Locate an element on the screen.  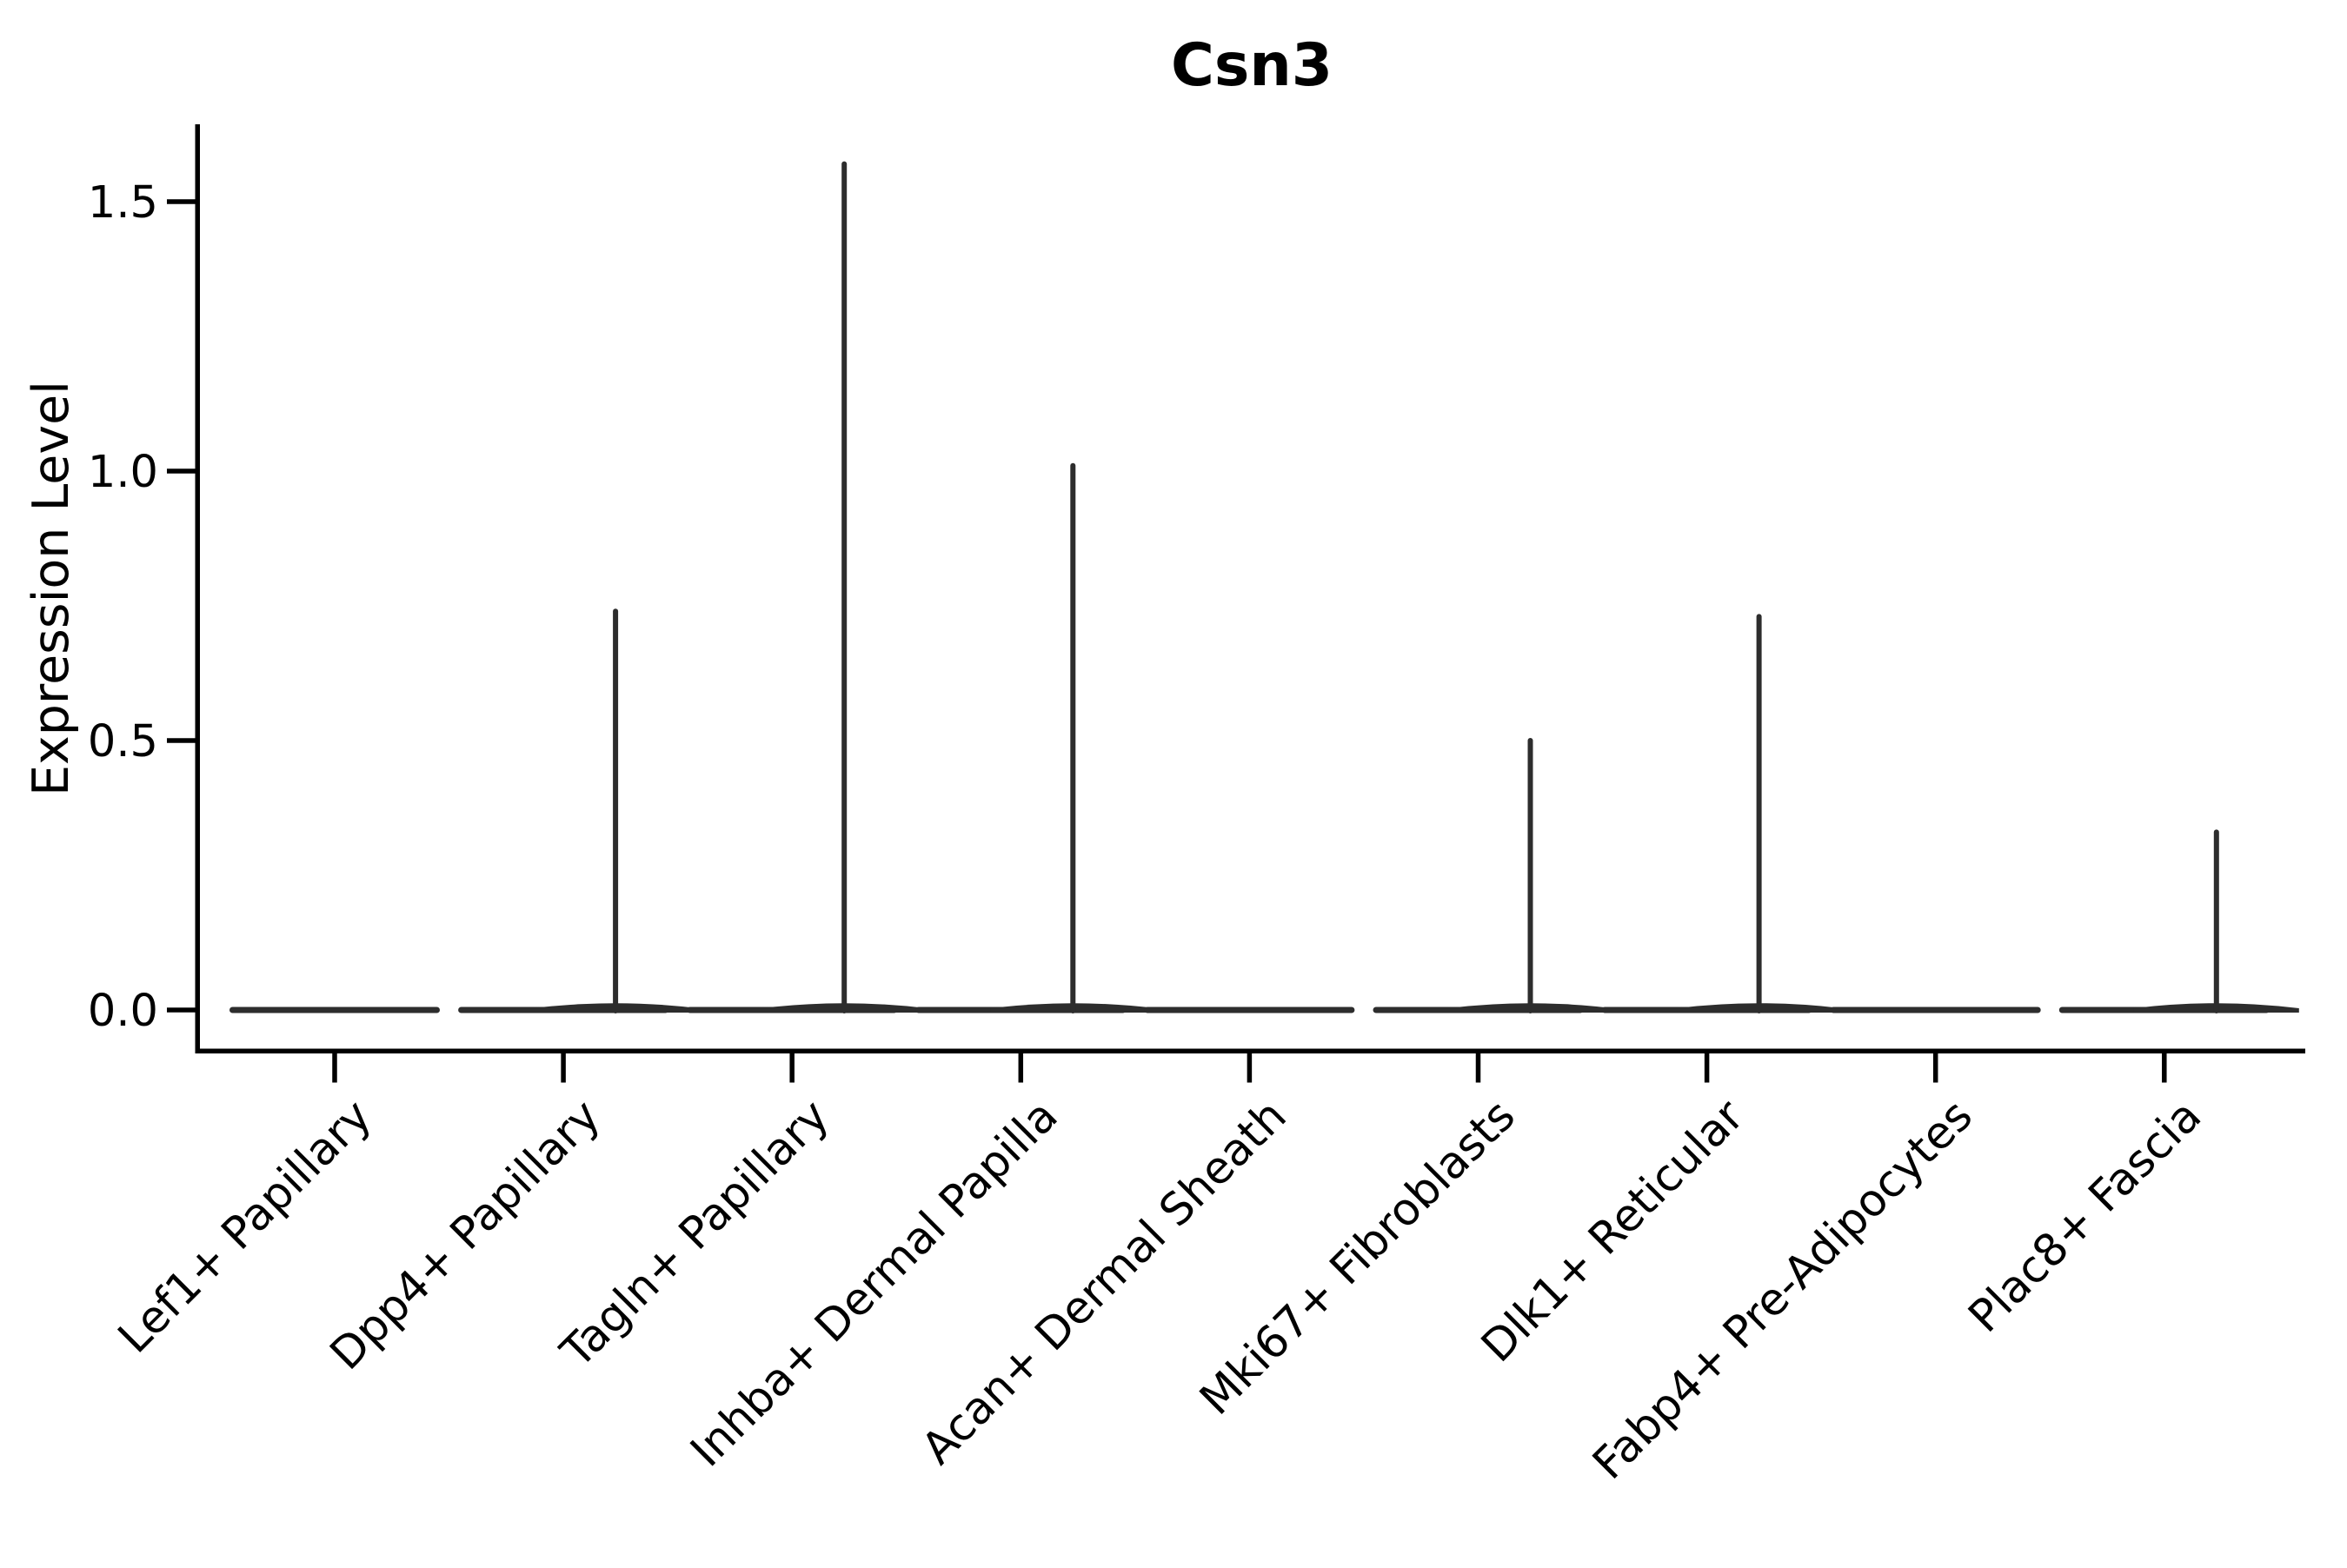
violin-mki67-fibroblasts is located at coordinates (1493, 875).